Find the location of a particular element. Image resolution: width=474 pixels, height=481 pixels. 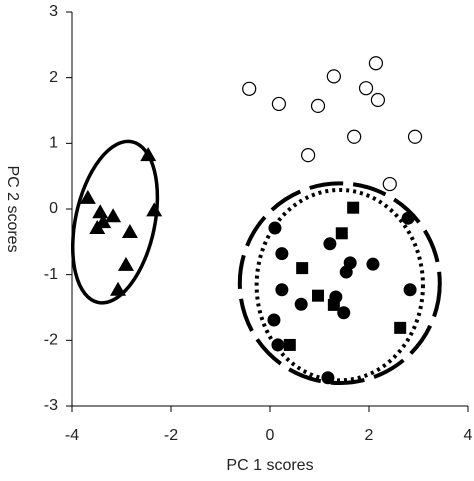

y-tick-label: 1 is located at coordinates (53, 143).